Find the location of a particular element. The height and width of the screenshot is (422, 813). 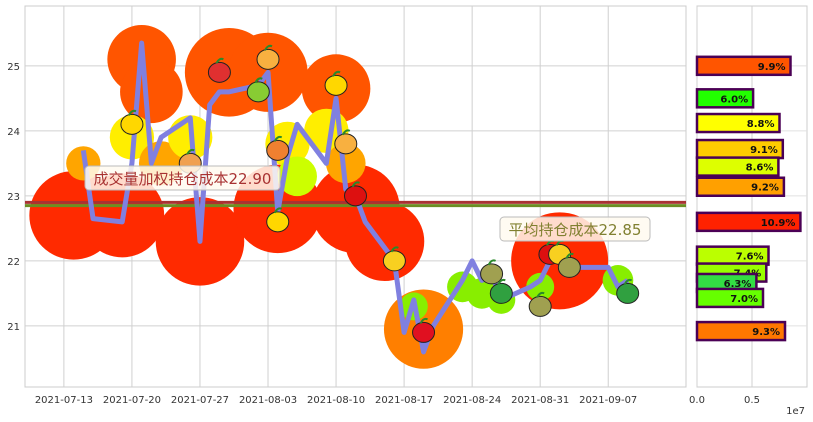

watermelon-shape is located at coordinates (219, 72).